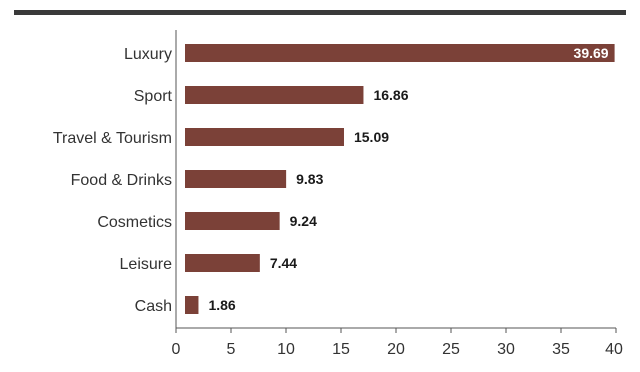 The width and height of the screenshot is (640, 372). What do you see at coordinates (222, 263) in the screenshot?
I see `bar-leisure` at bounding box center [222, 263].